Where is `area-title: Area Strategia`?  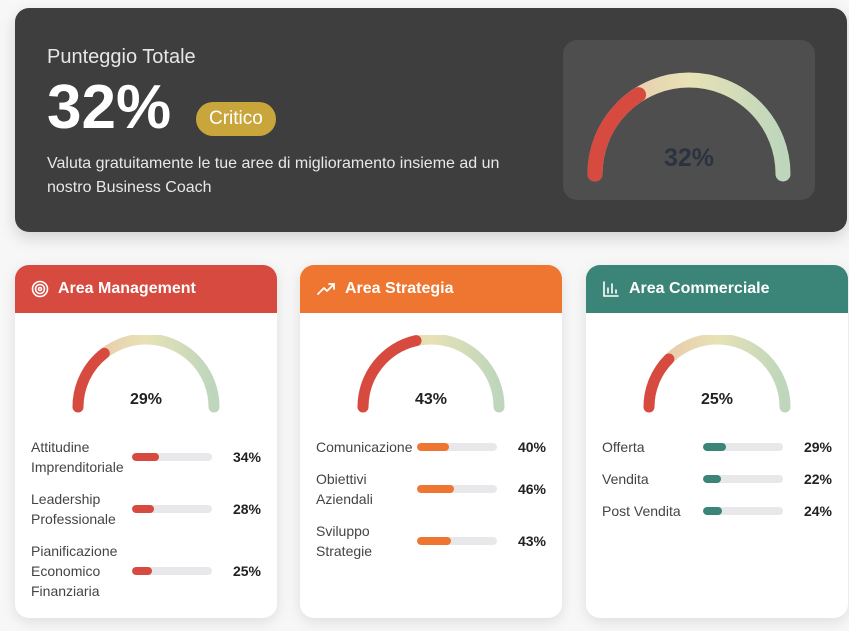 area-title: Area Strategia is located at coordinates (399, 288).